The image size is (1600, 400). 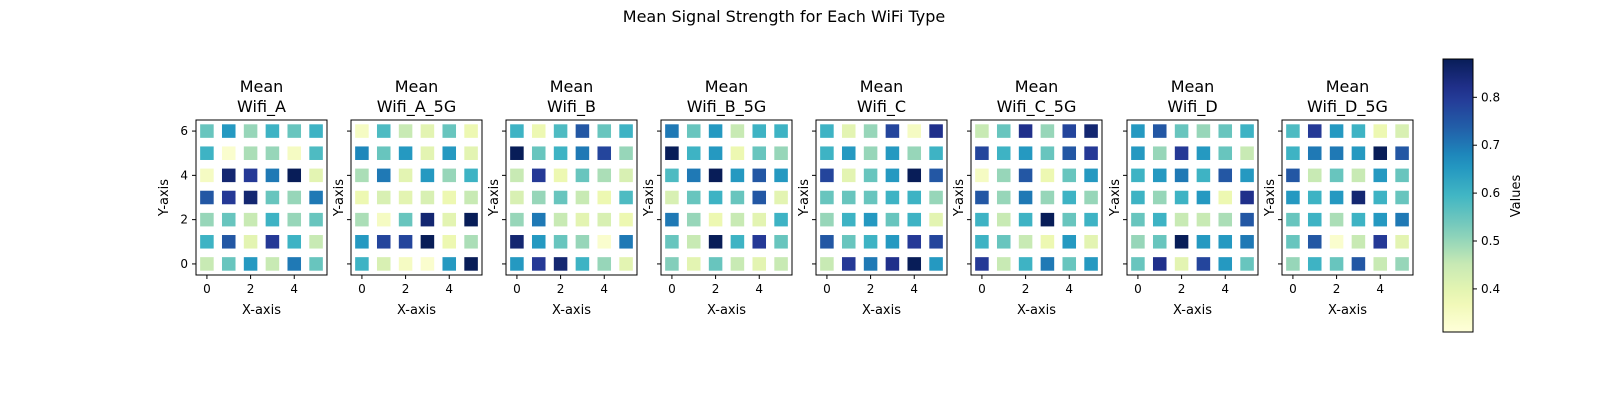 I want to click on x-tick-label: 2, so click(x=406, y=289).